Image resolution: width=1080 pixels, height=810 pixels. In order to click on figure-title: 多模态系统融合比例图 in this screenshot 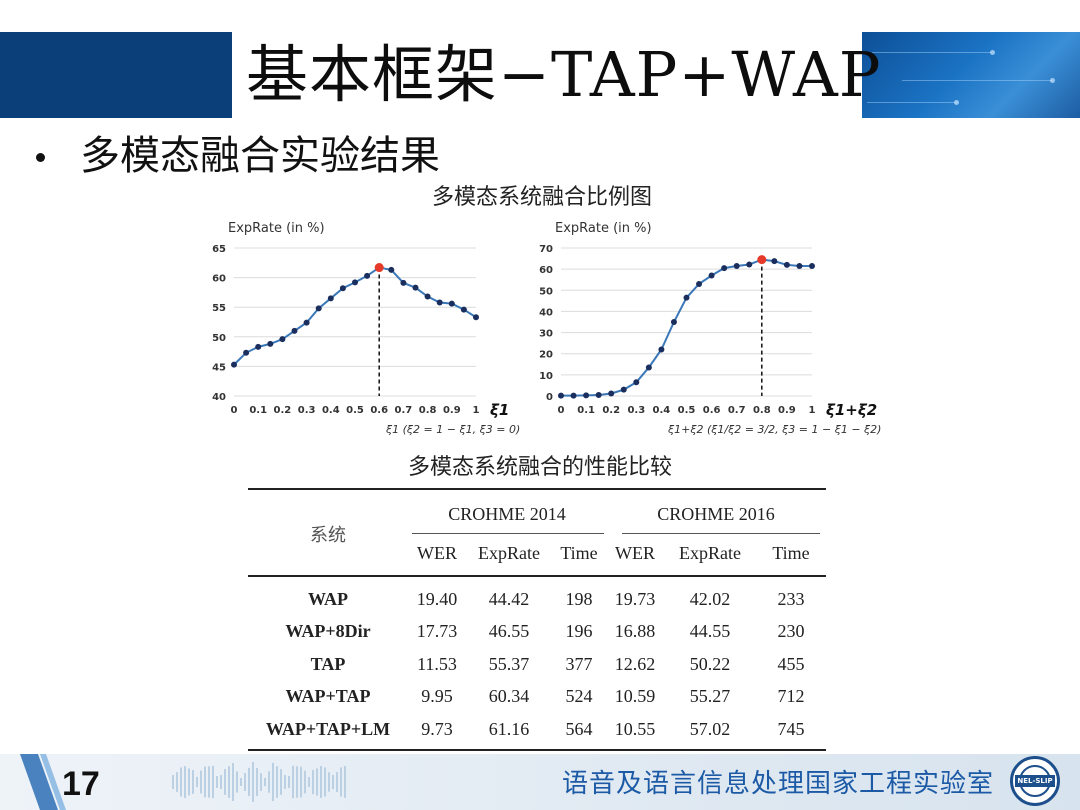, I will do `click(542, 197)`.